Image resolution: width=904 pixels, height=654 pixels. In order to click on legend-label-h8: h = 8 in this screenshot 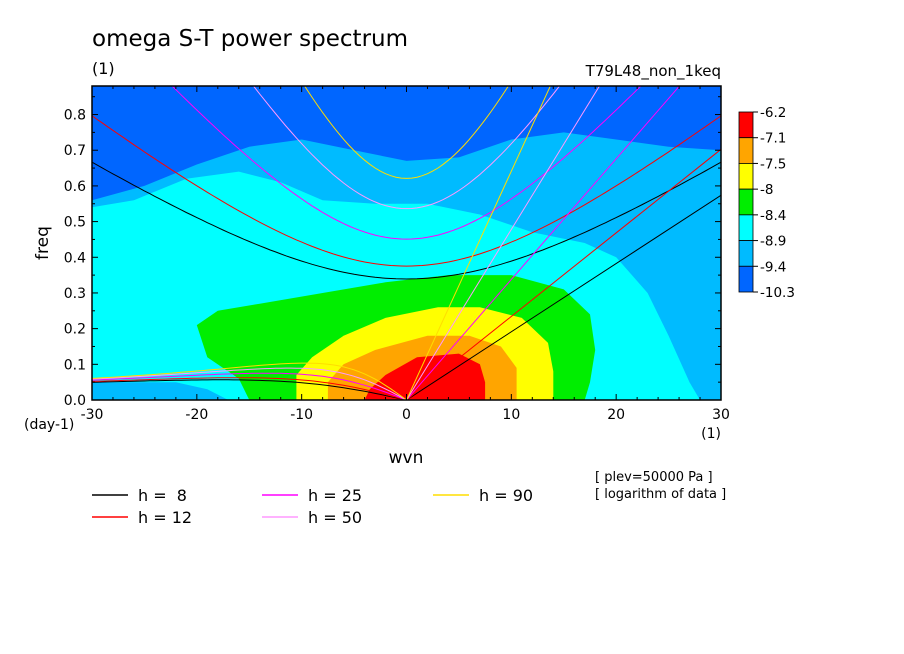, I will do `click(162, 495)`.